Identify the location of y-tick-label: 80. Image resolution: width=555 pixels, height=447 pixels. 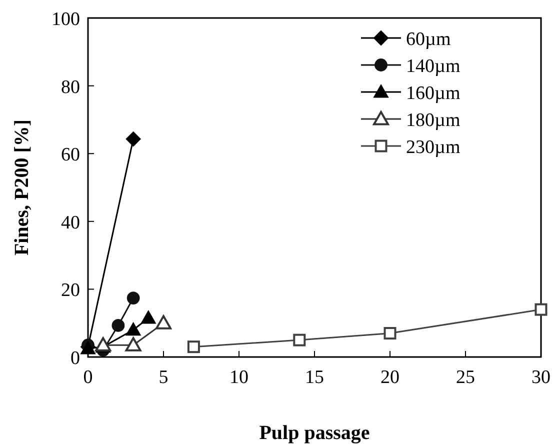
(70, 87).